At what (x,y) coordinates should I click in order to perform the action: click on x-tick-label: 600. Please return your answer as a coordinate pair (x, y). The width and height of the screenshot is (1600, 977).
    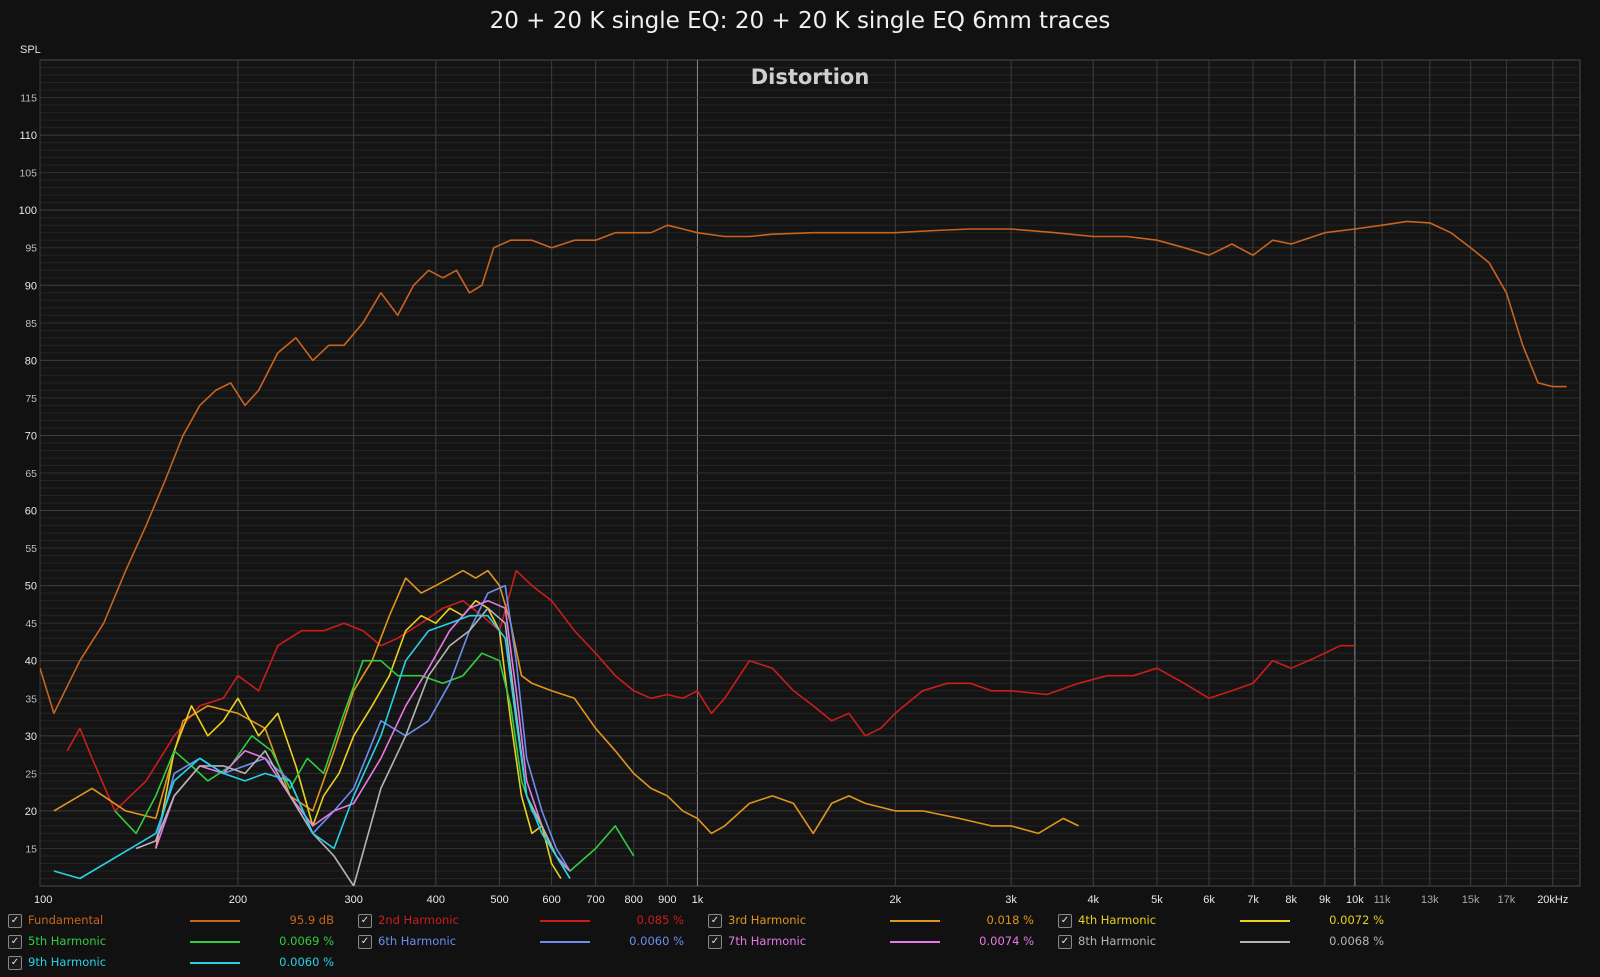
    Looking at the image, I should click on (551, 900).